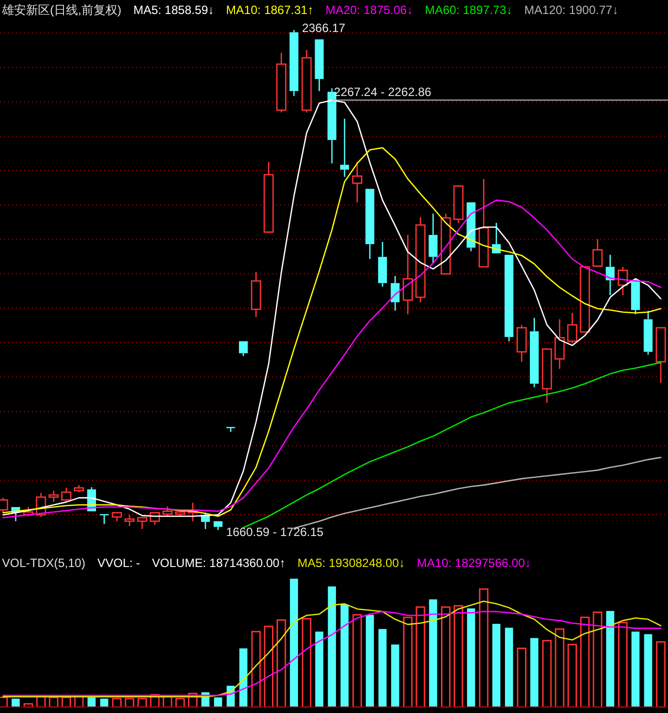 Image resolution: width=668 pixels, height=713 pixels. I want to click on annotation: 2366.17, so click(324, 28).